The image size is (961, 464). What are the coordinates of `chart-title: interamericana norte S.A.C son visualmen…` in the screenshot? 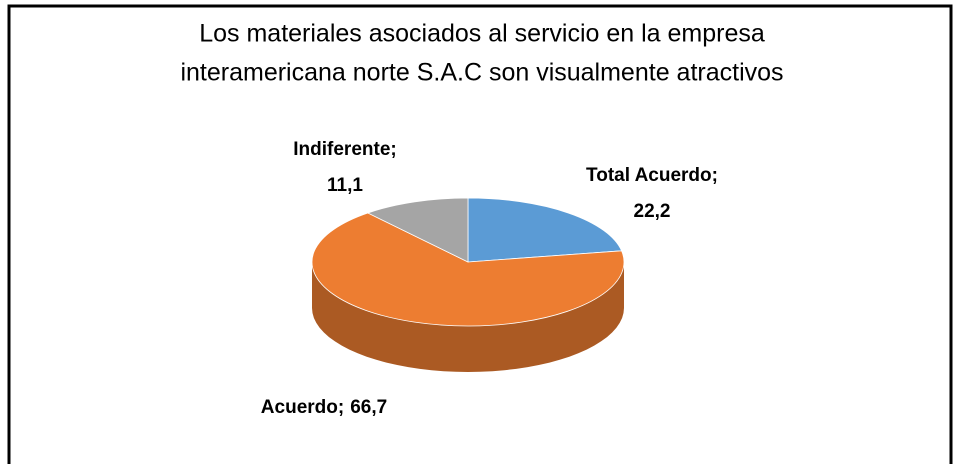 It's located at (481, 73).